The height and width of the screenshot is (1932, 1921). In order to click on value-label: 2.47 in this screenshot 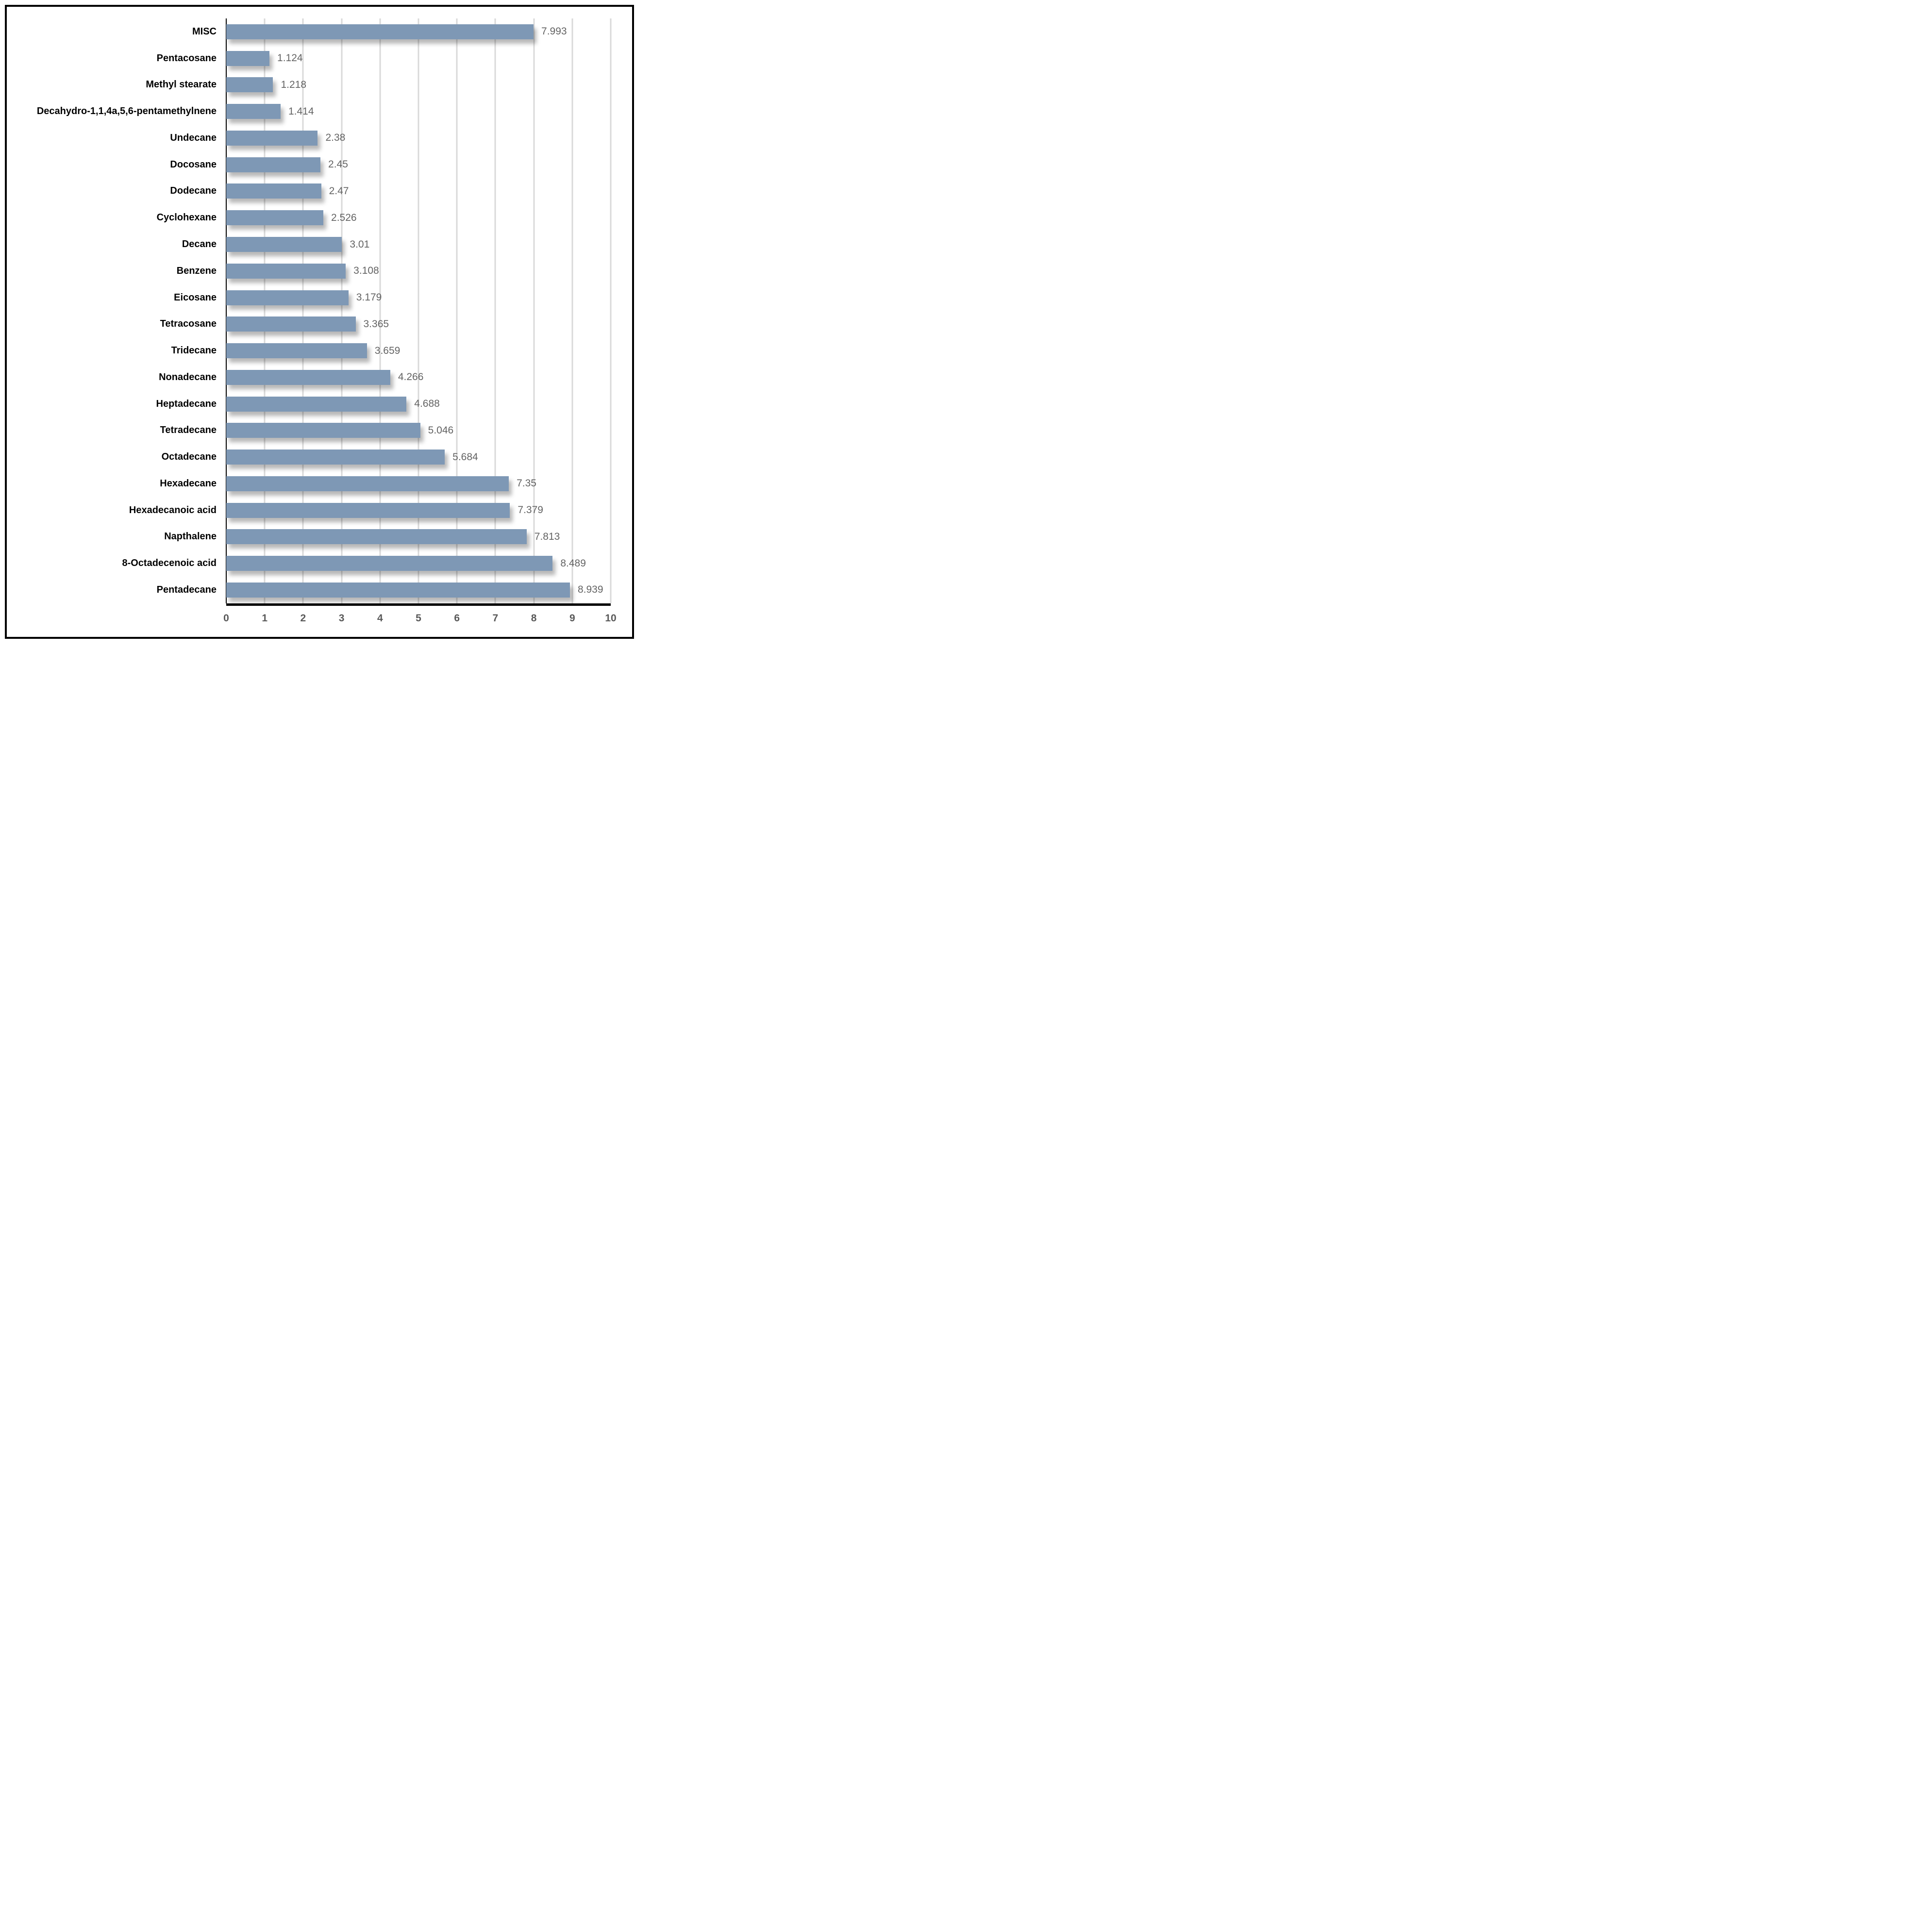, I will do `click(339, 191)`.